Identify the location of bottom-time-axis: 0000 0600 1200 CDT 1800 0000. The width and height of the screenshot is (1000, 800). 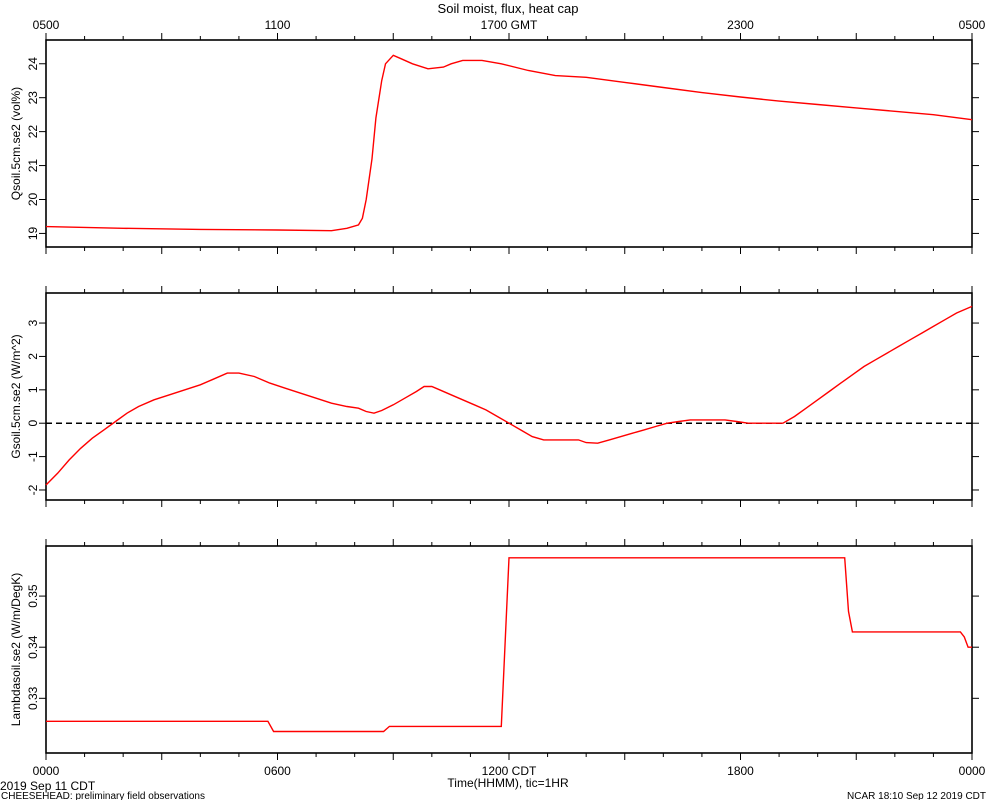
(509, 771).